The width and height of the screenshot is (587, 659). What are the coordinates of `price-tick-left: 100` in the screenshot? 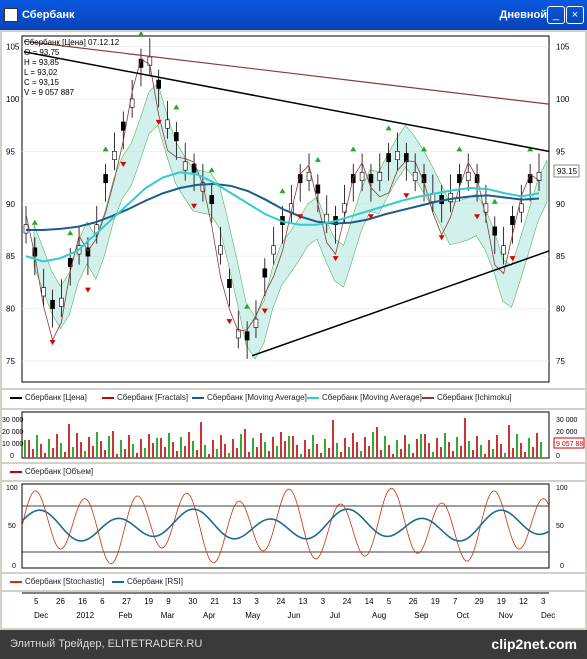 It's located at (13, 99).